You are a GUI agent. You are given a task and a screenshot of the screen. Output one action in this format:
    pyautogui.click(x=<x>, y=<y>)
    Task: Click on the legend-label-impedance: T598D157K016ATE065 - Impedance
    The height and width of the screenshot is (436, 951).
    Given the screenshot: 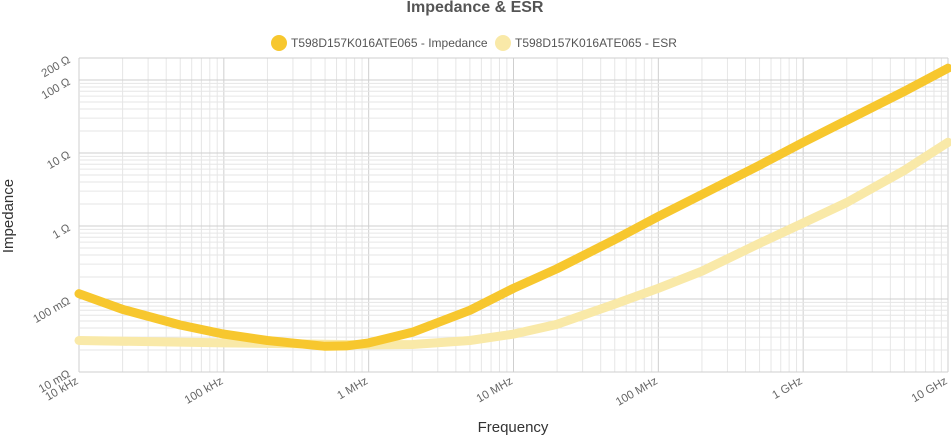 What is the action you would take?
    pyautogui.click(x=389, y=43)
    